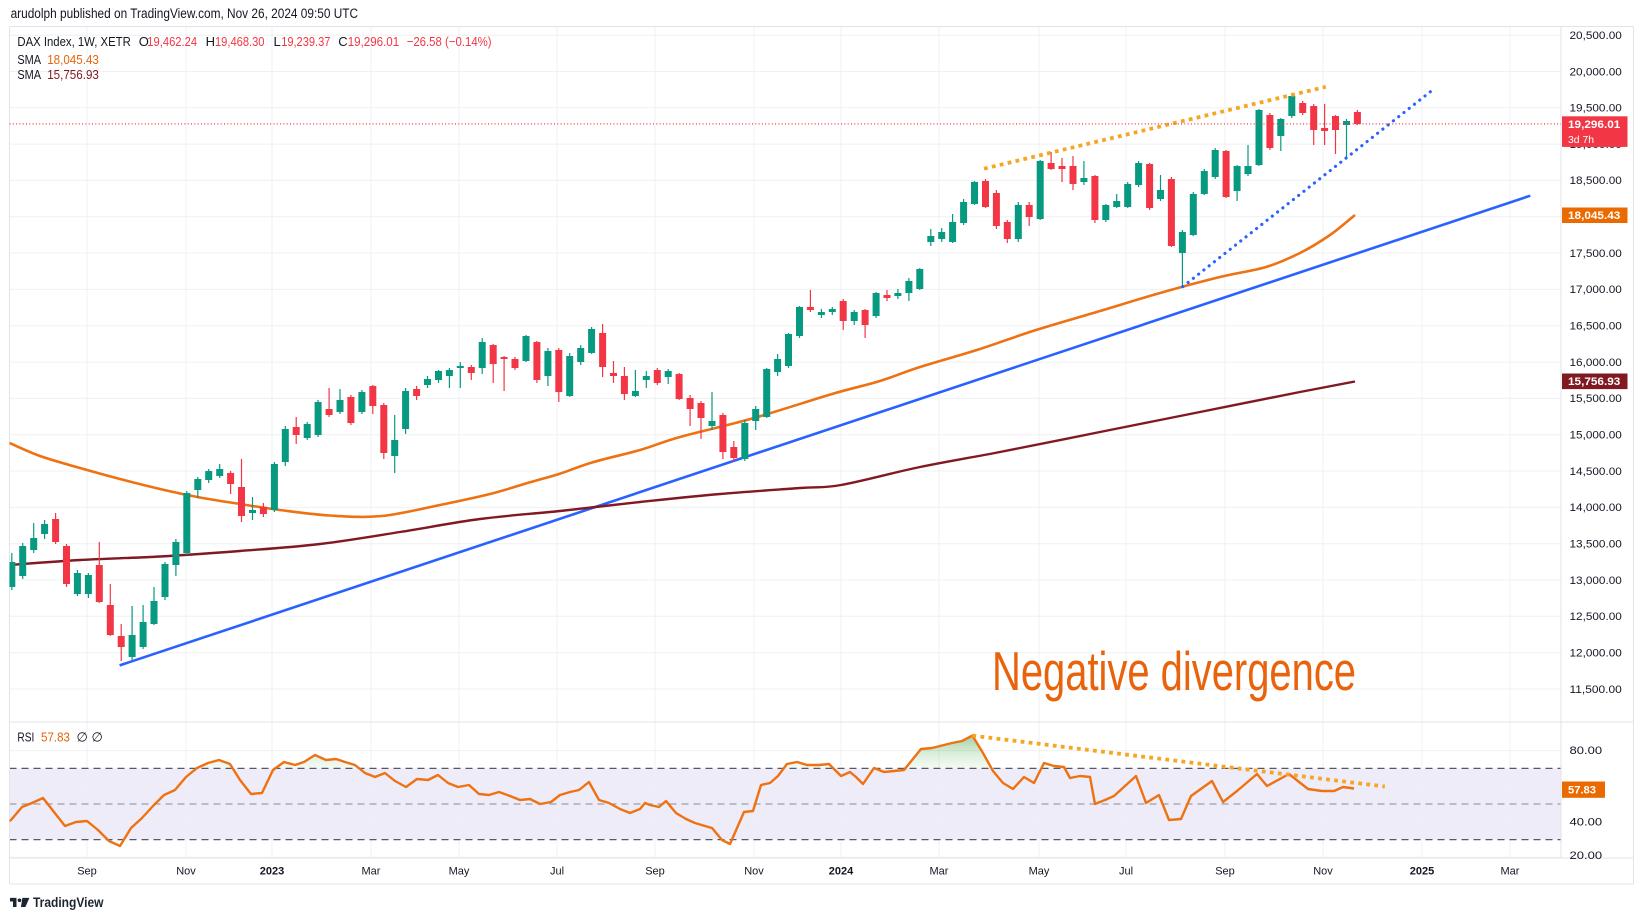  I want to click on svg-text: 20,000.00, so click(1596, 72).